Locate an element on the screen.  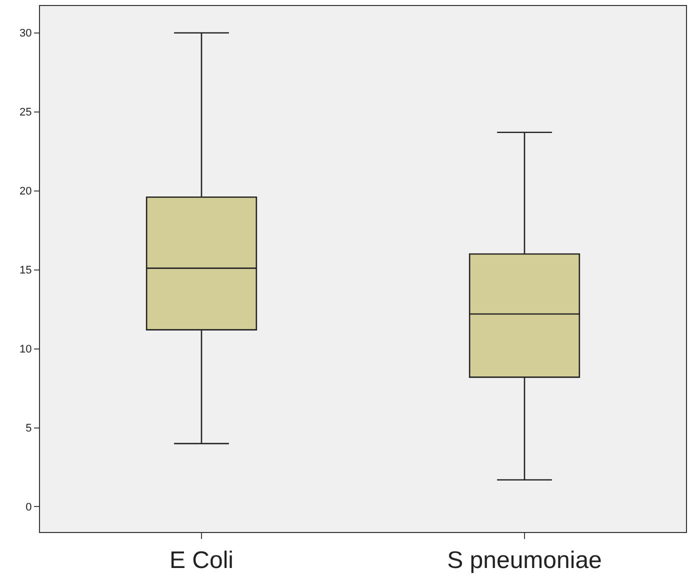
y-tick-label: 15 is located at coordinates (26, 270).